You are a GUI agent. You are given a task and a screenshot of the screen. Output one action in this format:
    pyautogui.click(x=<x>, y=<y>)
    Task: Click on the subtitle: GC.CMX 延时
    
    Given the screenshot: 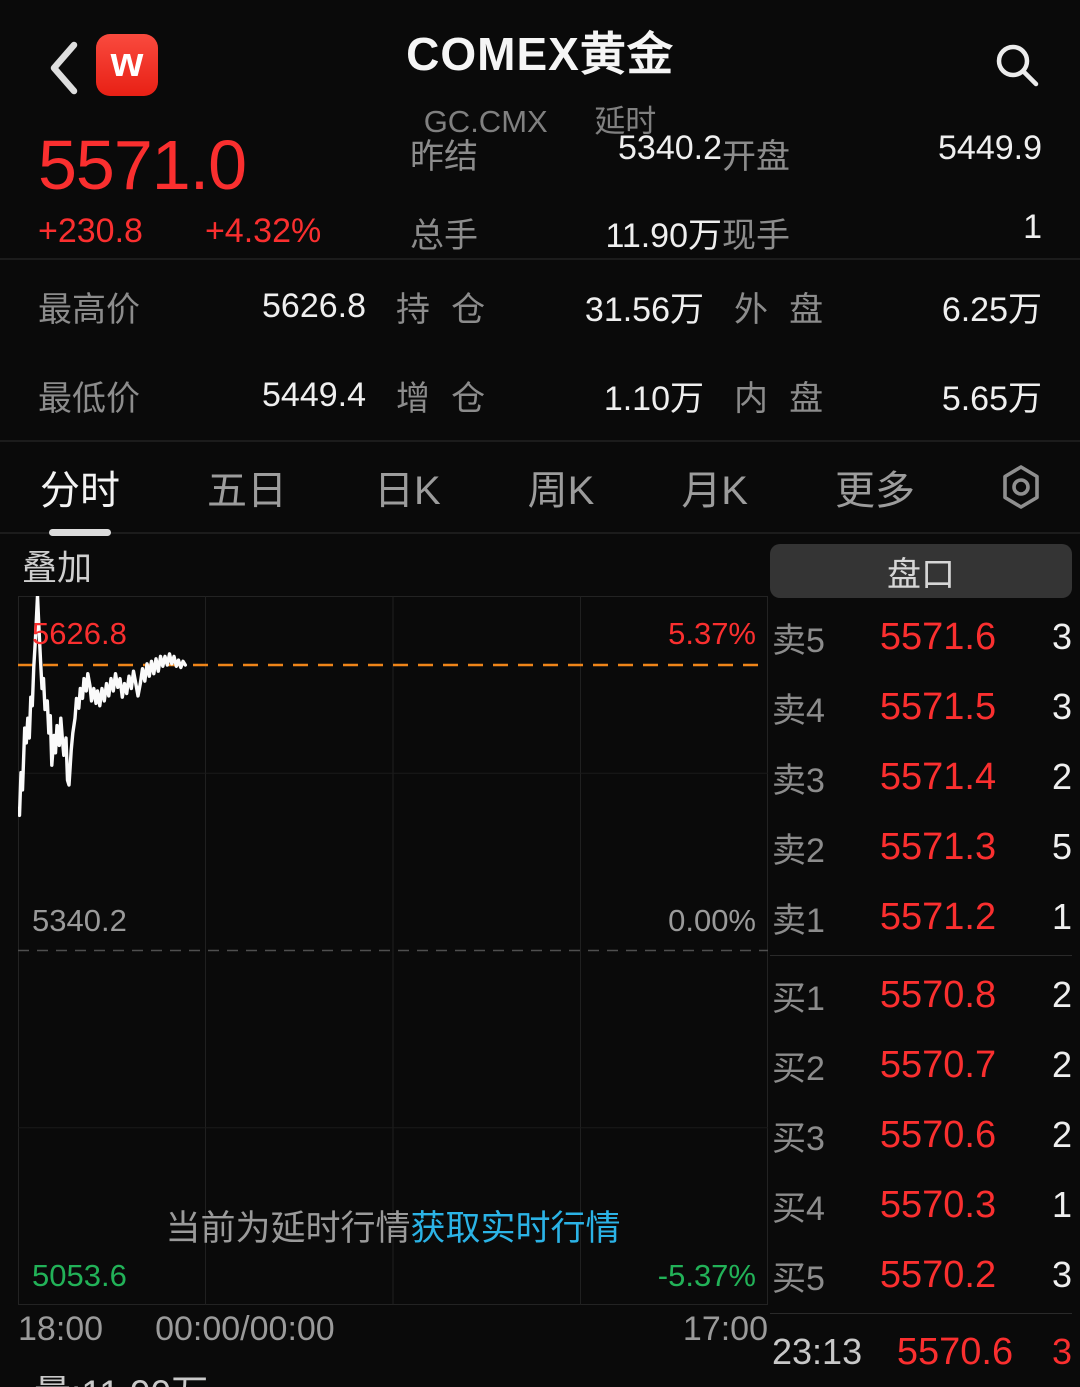 What is the action you would take?
    pyautogui.click(x=540, y=118)
    